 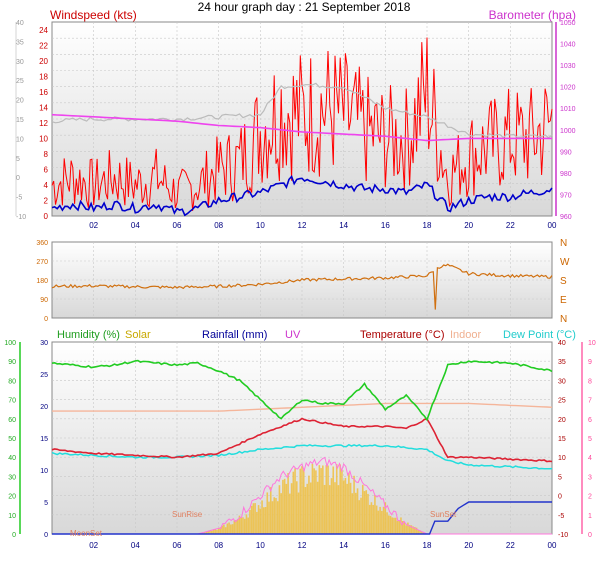 What do you see at coordinates (43, 76) in the screenshot?
I see `wind-y-tick: 18` at bounding box center [43, 76].